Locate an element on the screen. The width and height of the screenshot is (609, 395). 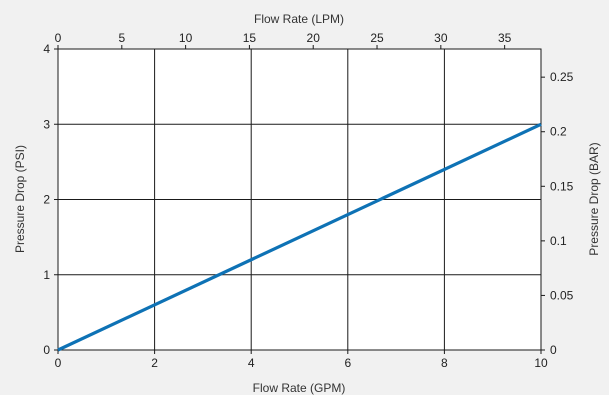
right-tick-label: 0.05 is located at coordinates (562, 295).